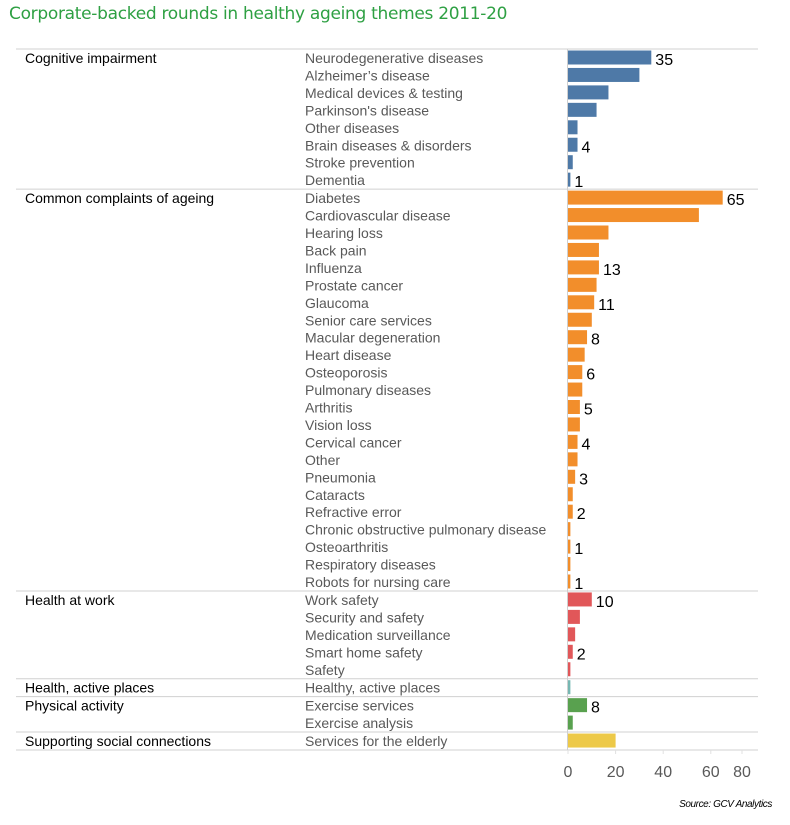  Describe the element at coordinates (332, 198) in the screenshot. I see `category-label: Diabetes` at that location.